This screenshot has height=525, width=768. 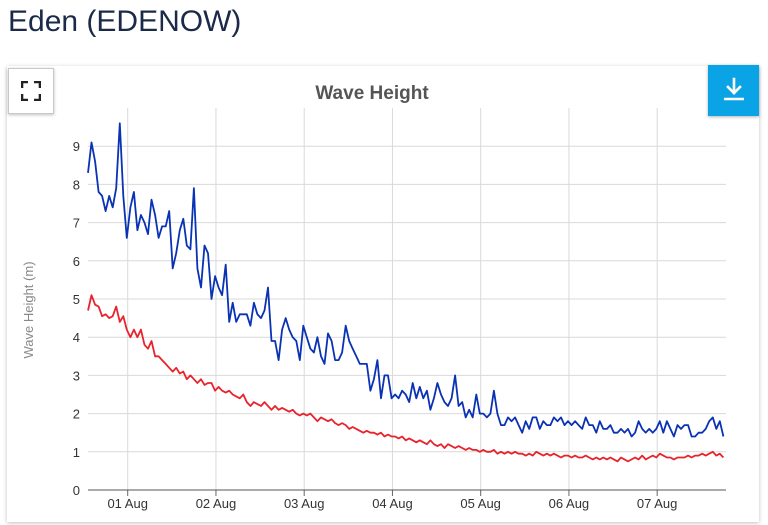 What do you see at coordinates (125, 21) in the screenshot?
I see `page-title: Eden (EDENOW)` at bounding box center [125, 21].